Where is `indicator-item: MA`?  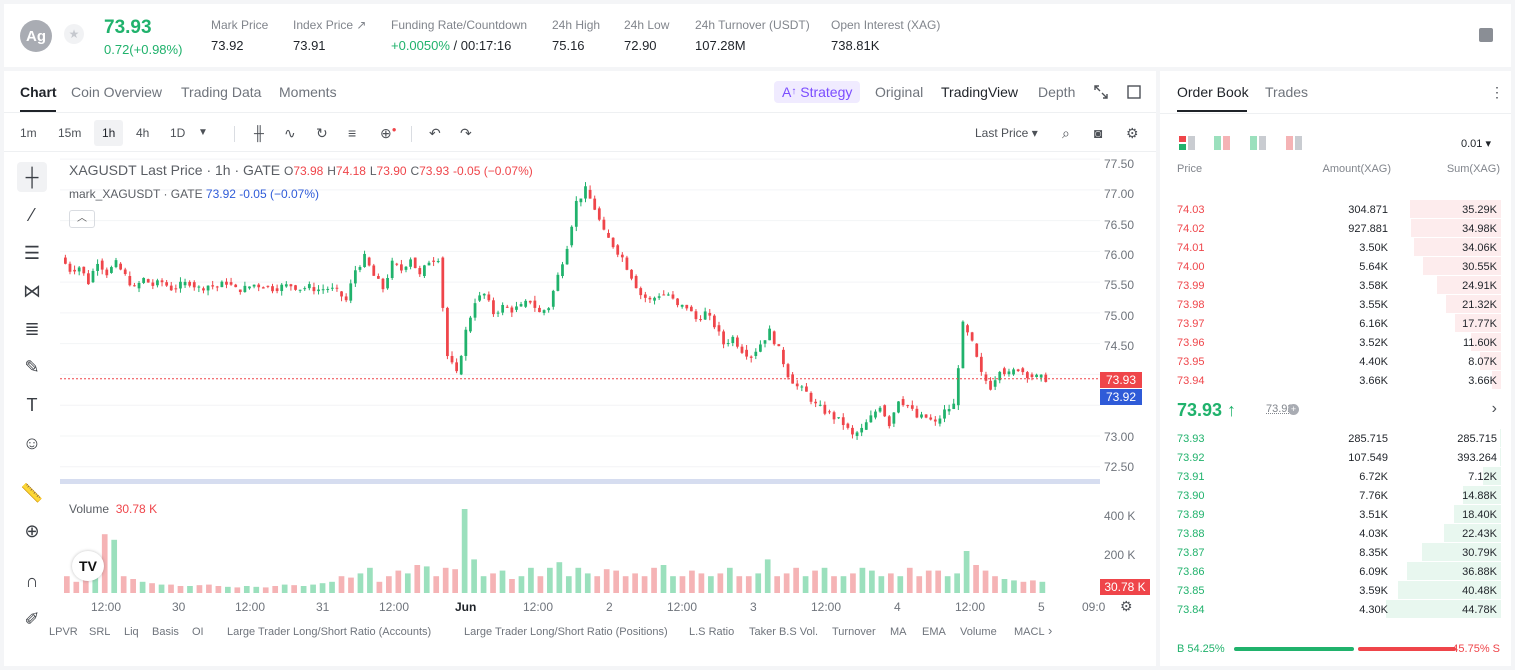 indicator-item: MA is located at coordinates (898, 632).